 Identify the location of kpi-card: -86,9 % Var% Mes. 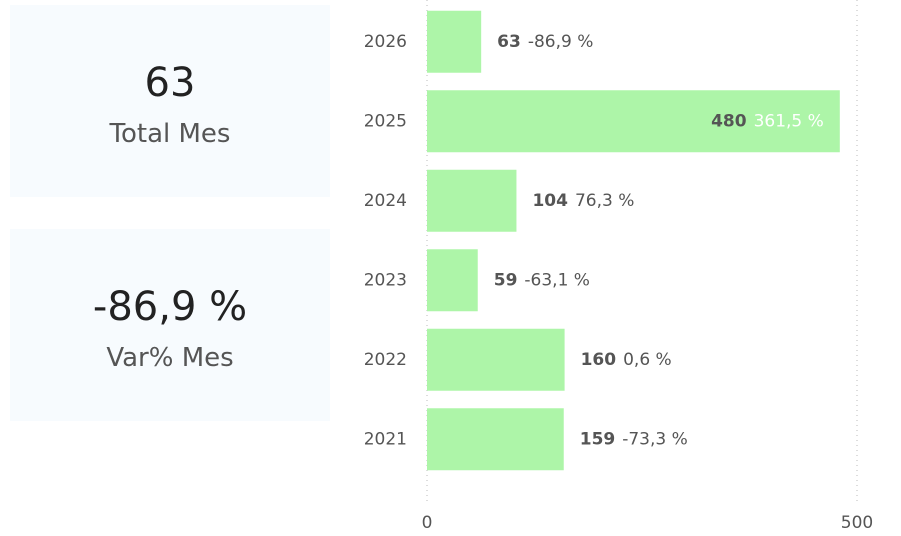
(170, 325).